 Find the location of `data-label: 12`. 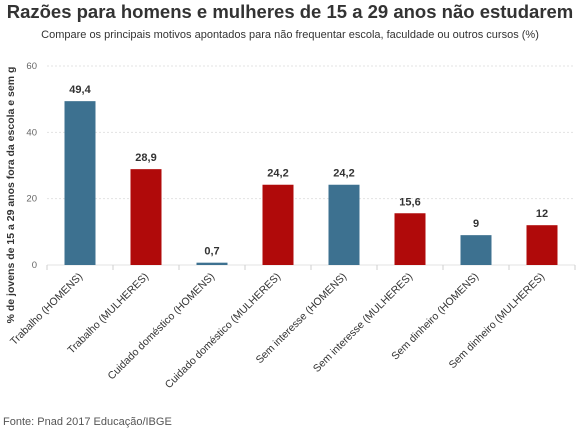

data-label: 12 is located at coordinates (542, 214).